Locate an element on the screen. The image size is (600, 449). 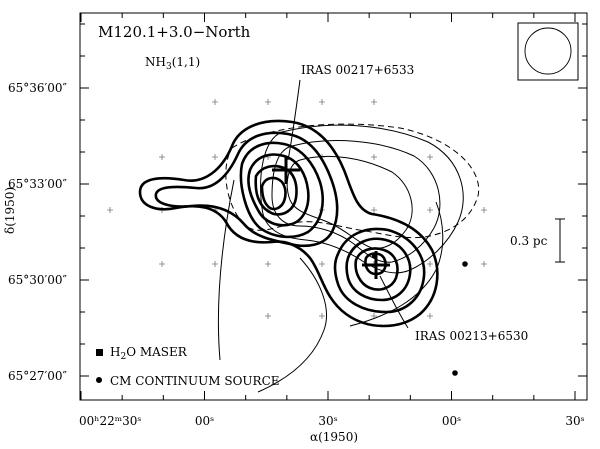
beam-circle is located at coordinates (548, 51).